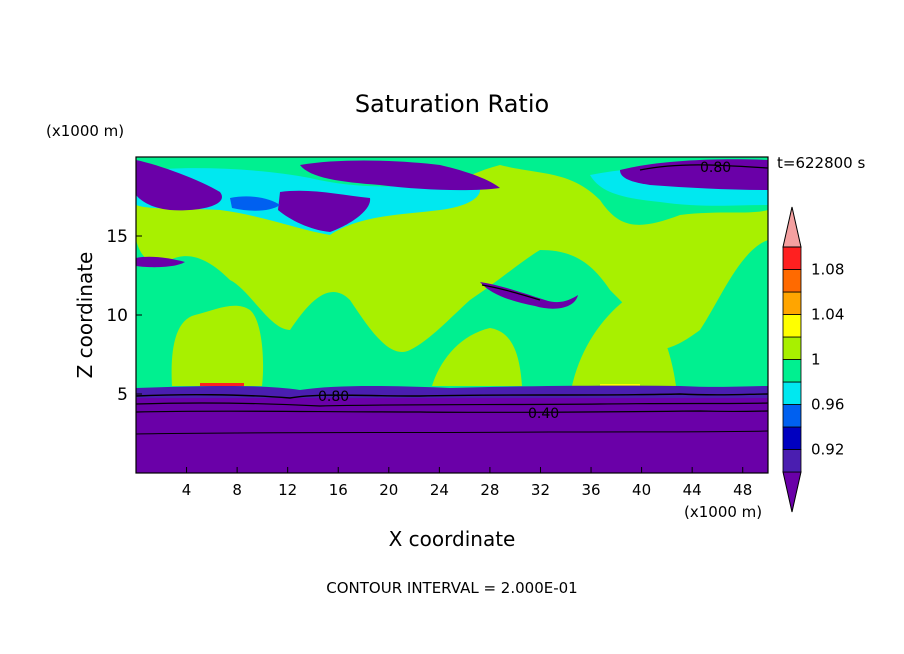  Describe the element at coordinates (511, 292) in the screenshot. I see `contour-line-mid` at that location.